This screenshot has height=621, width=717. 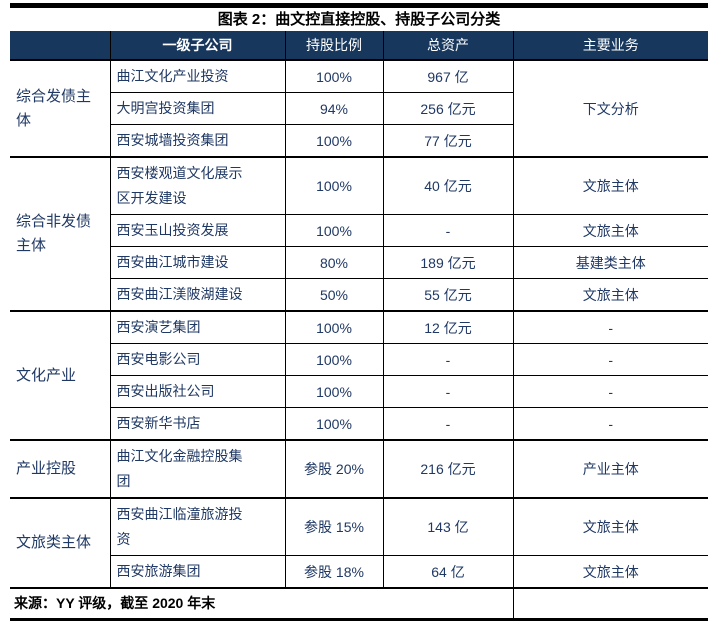 I want to click on ratio-cell: 94%, so click(x=333, y=108).